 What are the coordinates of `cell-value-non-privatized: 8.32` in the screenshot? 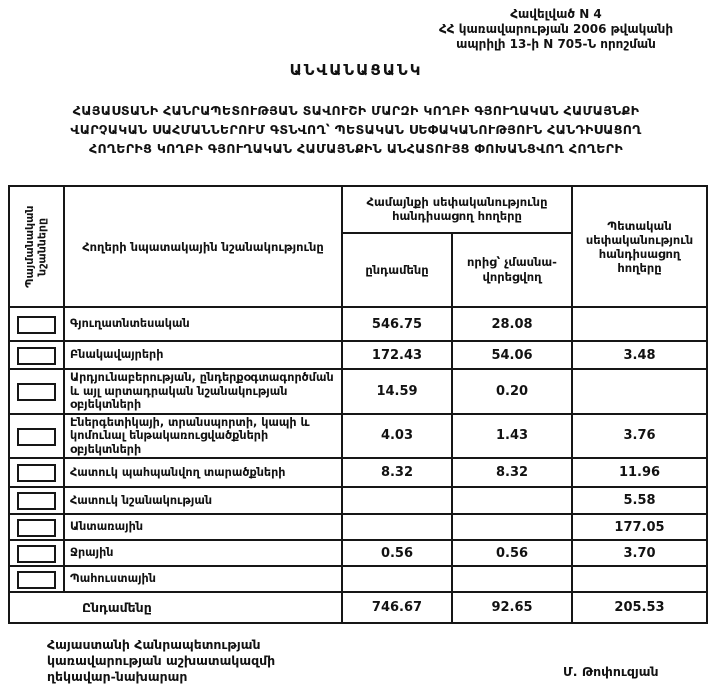 It's located at (512, 472).